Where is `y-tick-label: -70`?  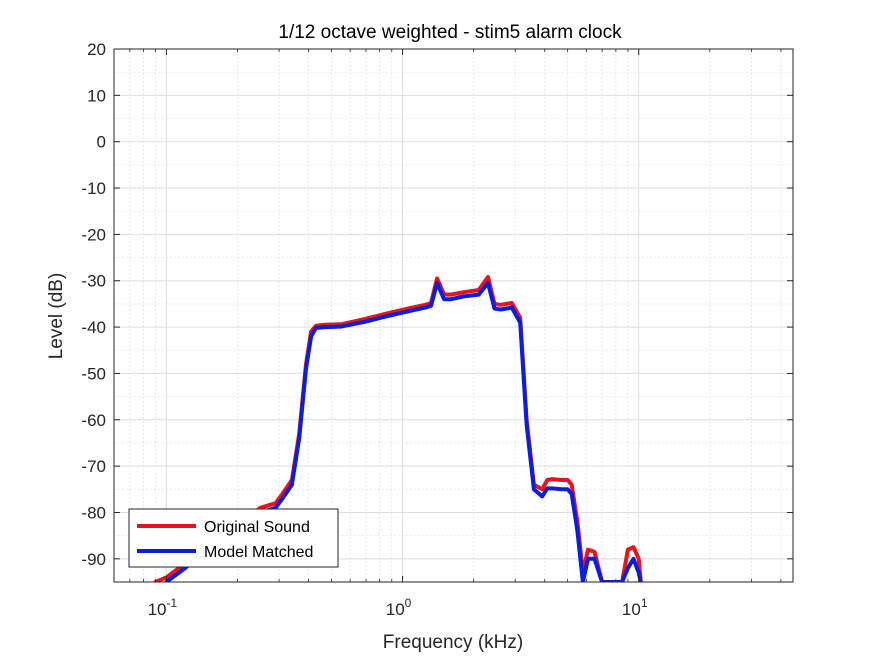 y-tick-label: -70 is located at coordinates (93, 466).